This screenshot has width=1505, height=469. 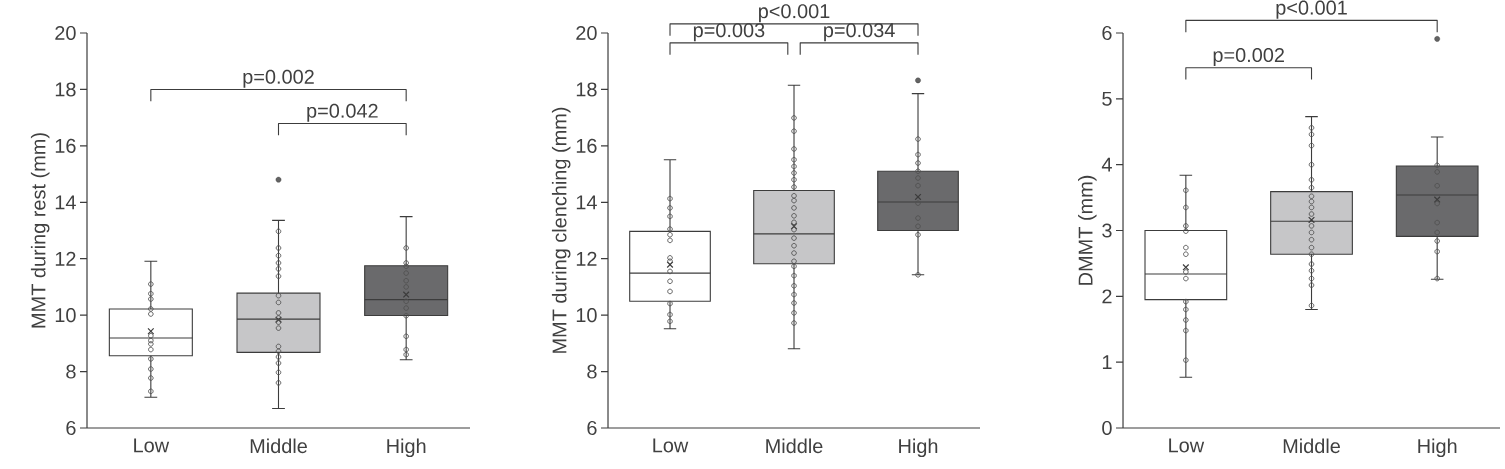 I want to click on y-tick-label: 1, so click(x=1107, y=362).